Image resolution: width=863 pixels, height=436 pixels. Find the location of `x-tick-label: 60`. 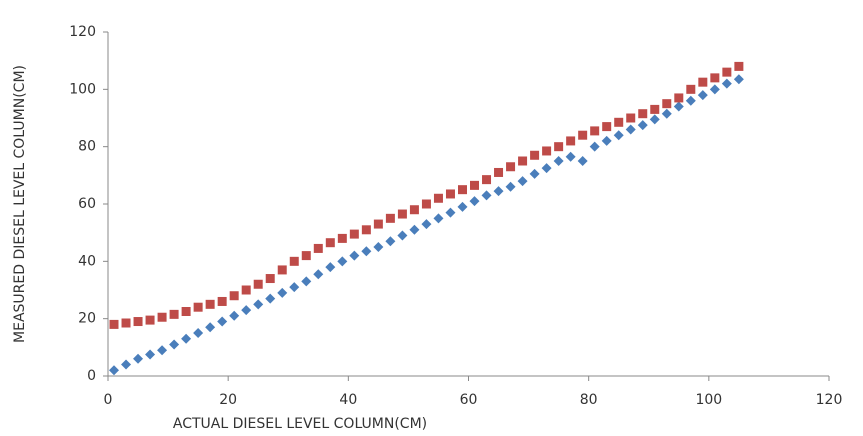

x-tick-label: 60 is located at coordinates (469, 400).